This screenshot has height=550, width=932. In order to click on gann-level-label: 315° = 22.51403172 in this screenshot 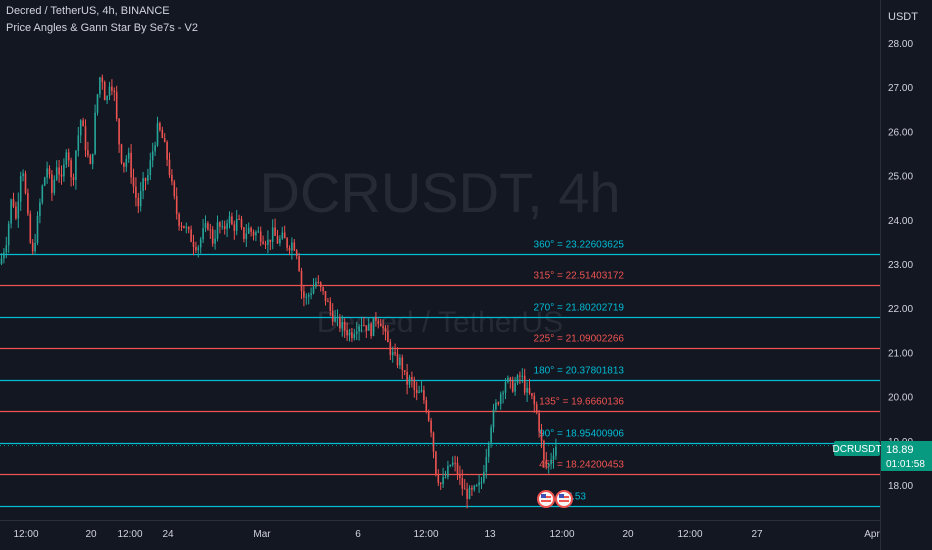, I will do `click(579, 276)`.